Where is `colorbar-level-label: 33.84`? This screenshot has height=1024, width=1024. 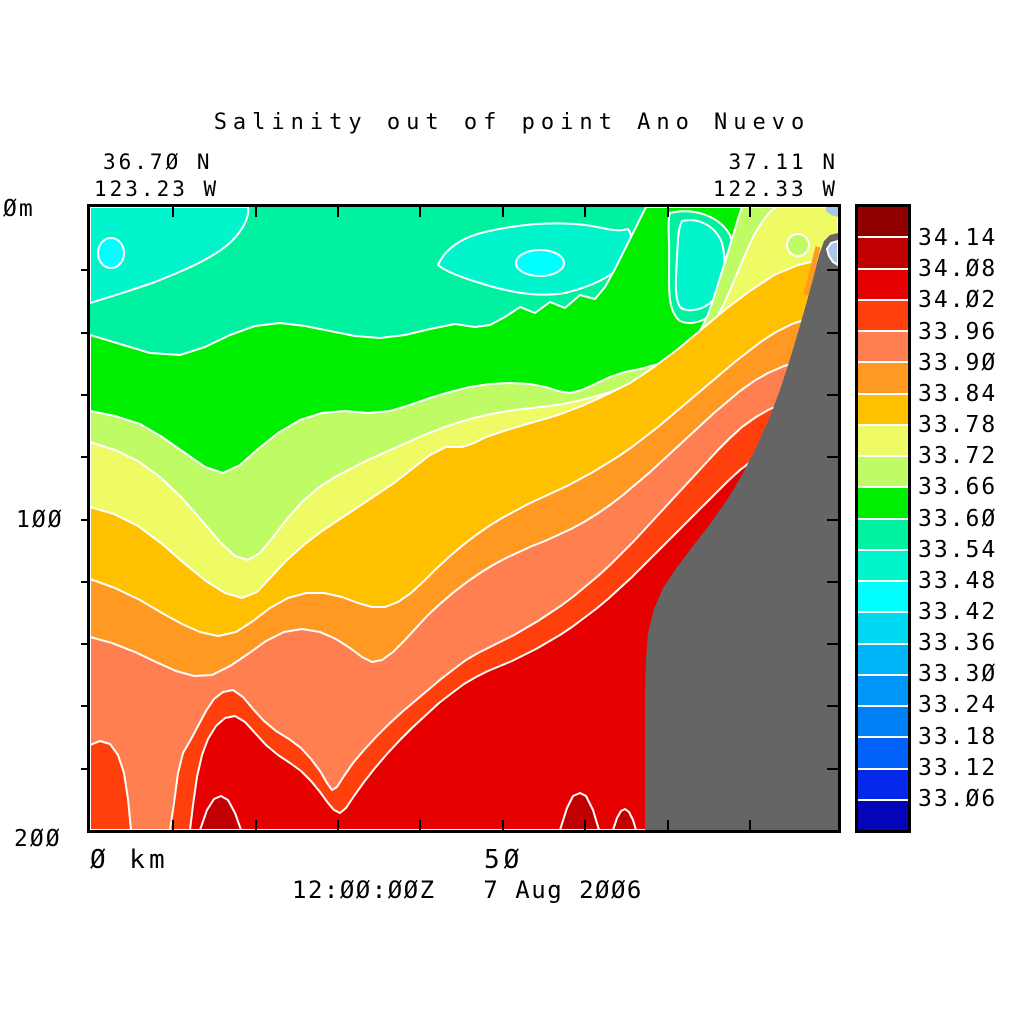
colorbar-level-label: 33.84 is located at coordinates (958, 393).